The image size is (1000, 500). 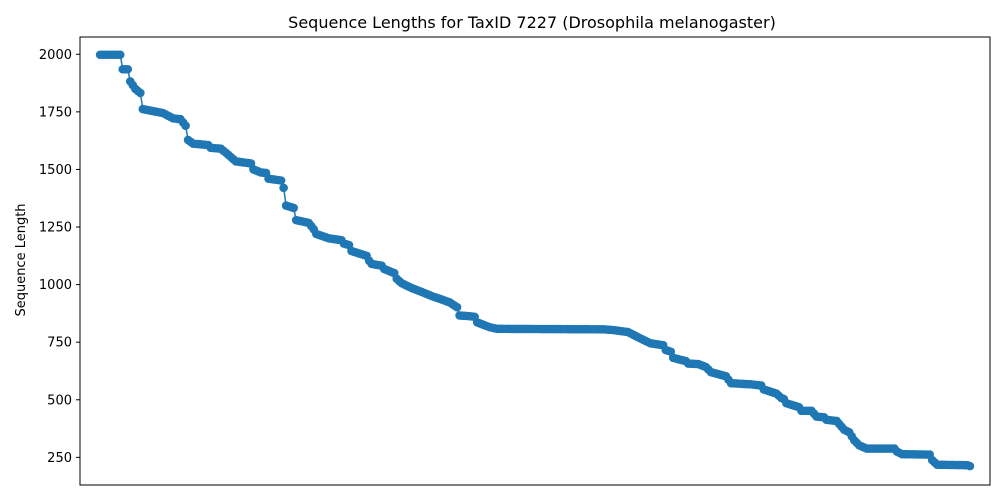 What do you see at coordinates (55, 112) in the screenshot?
I see `y-tick-label: 1750` at bounding box center [55, 112].